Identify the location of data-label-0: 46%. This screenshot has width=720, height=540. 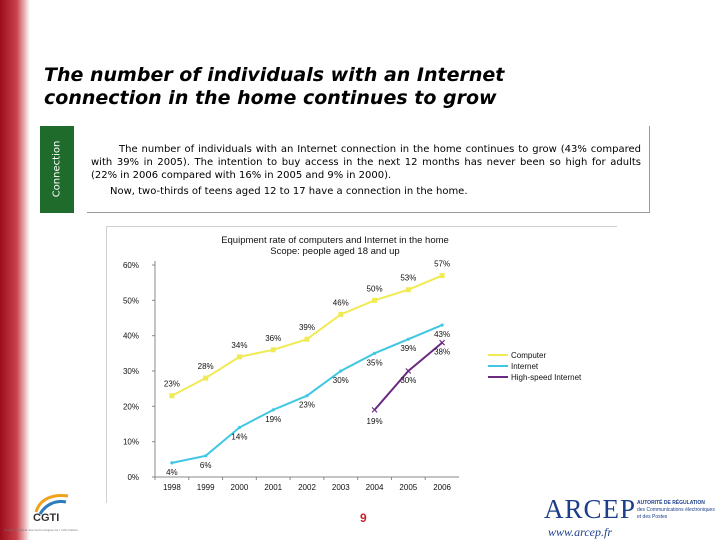
(341, 302).